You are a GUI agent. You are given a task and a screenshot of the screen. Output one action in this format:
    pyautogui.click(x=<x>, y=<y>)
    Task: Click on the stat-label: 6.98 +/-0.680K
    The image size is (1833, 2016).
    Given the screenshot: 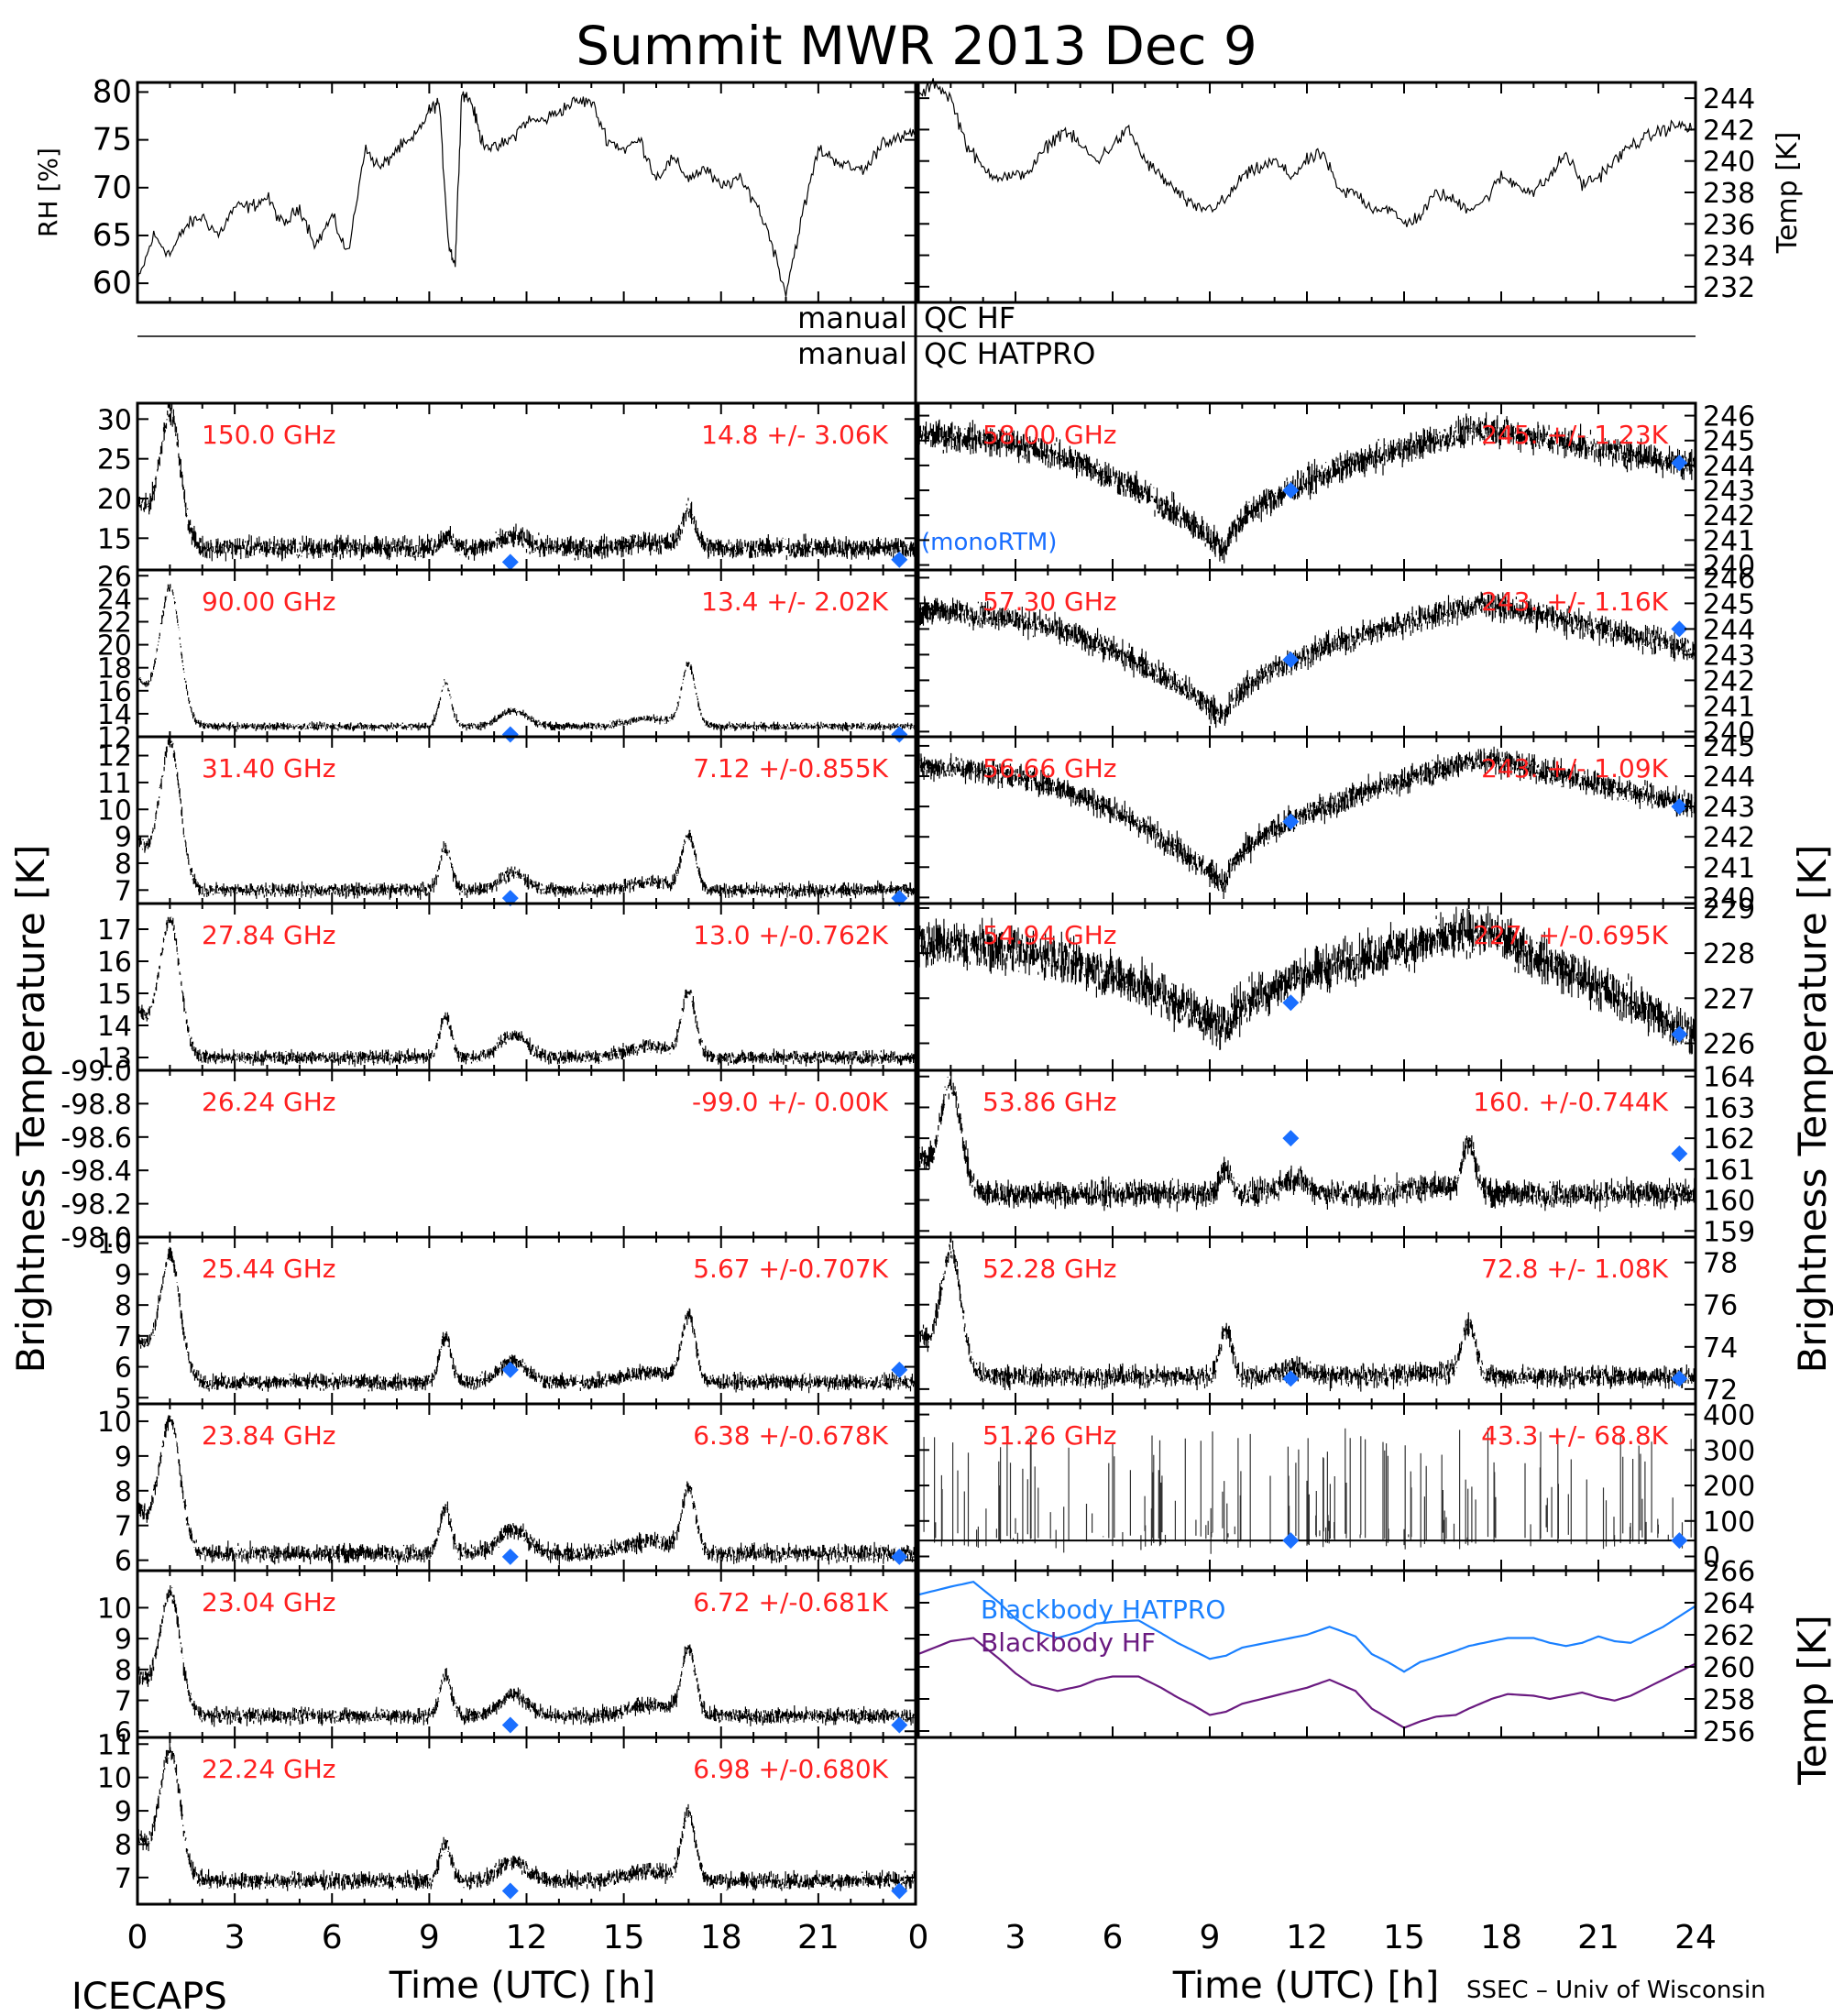 What is the action you would take?
    pyautogui.click(x=790, y=1769)
    